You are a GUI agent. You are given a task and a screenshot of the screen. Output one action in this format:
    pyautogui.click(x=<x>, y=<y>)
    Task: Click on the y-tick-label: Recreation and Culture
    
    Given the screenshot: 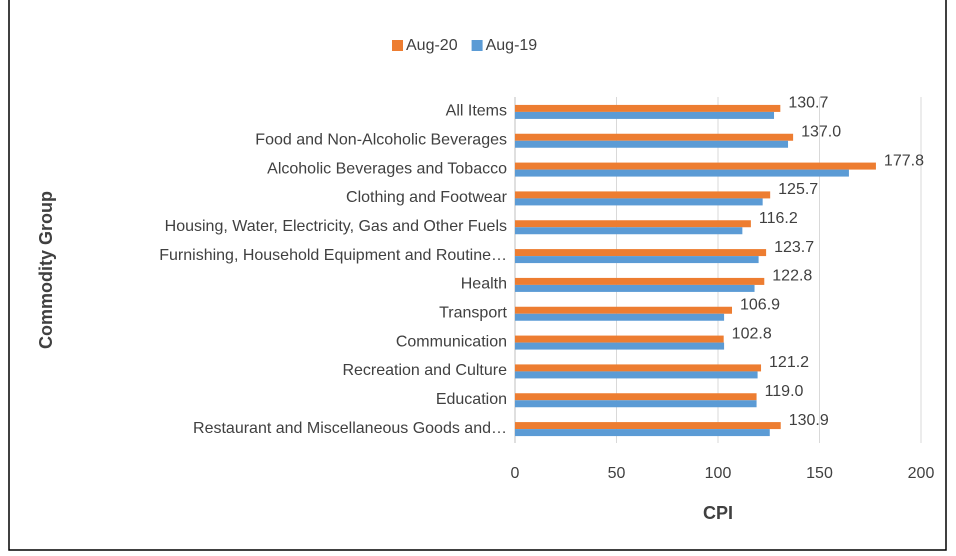 What is the action you would take?
    pyautogui.click(x=424, y=370)
    